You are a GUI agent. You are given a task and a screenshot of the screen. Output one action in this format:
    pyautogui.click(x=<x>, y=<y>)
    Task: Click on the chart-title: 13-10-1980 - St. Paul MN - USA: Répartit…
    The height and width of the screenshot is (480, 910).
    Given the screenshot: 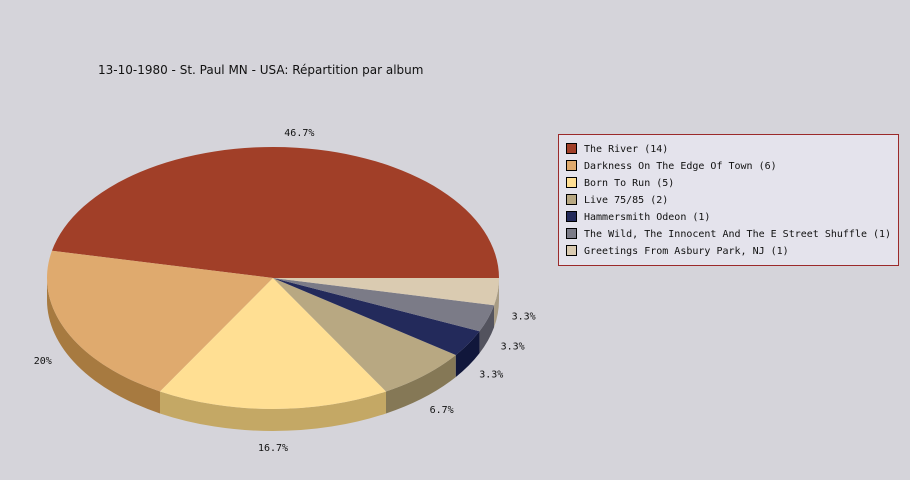 What is the action you would take?
    pyautogui.click(x=260, y=70)
    